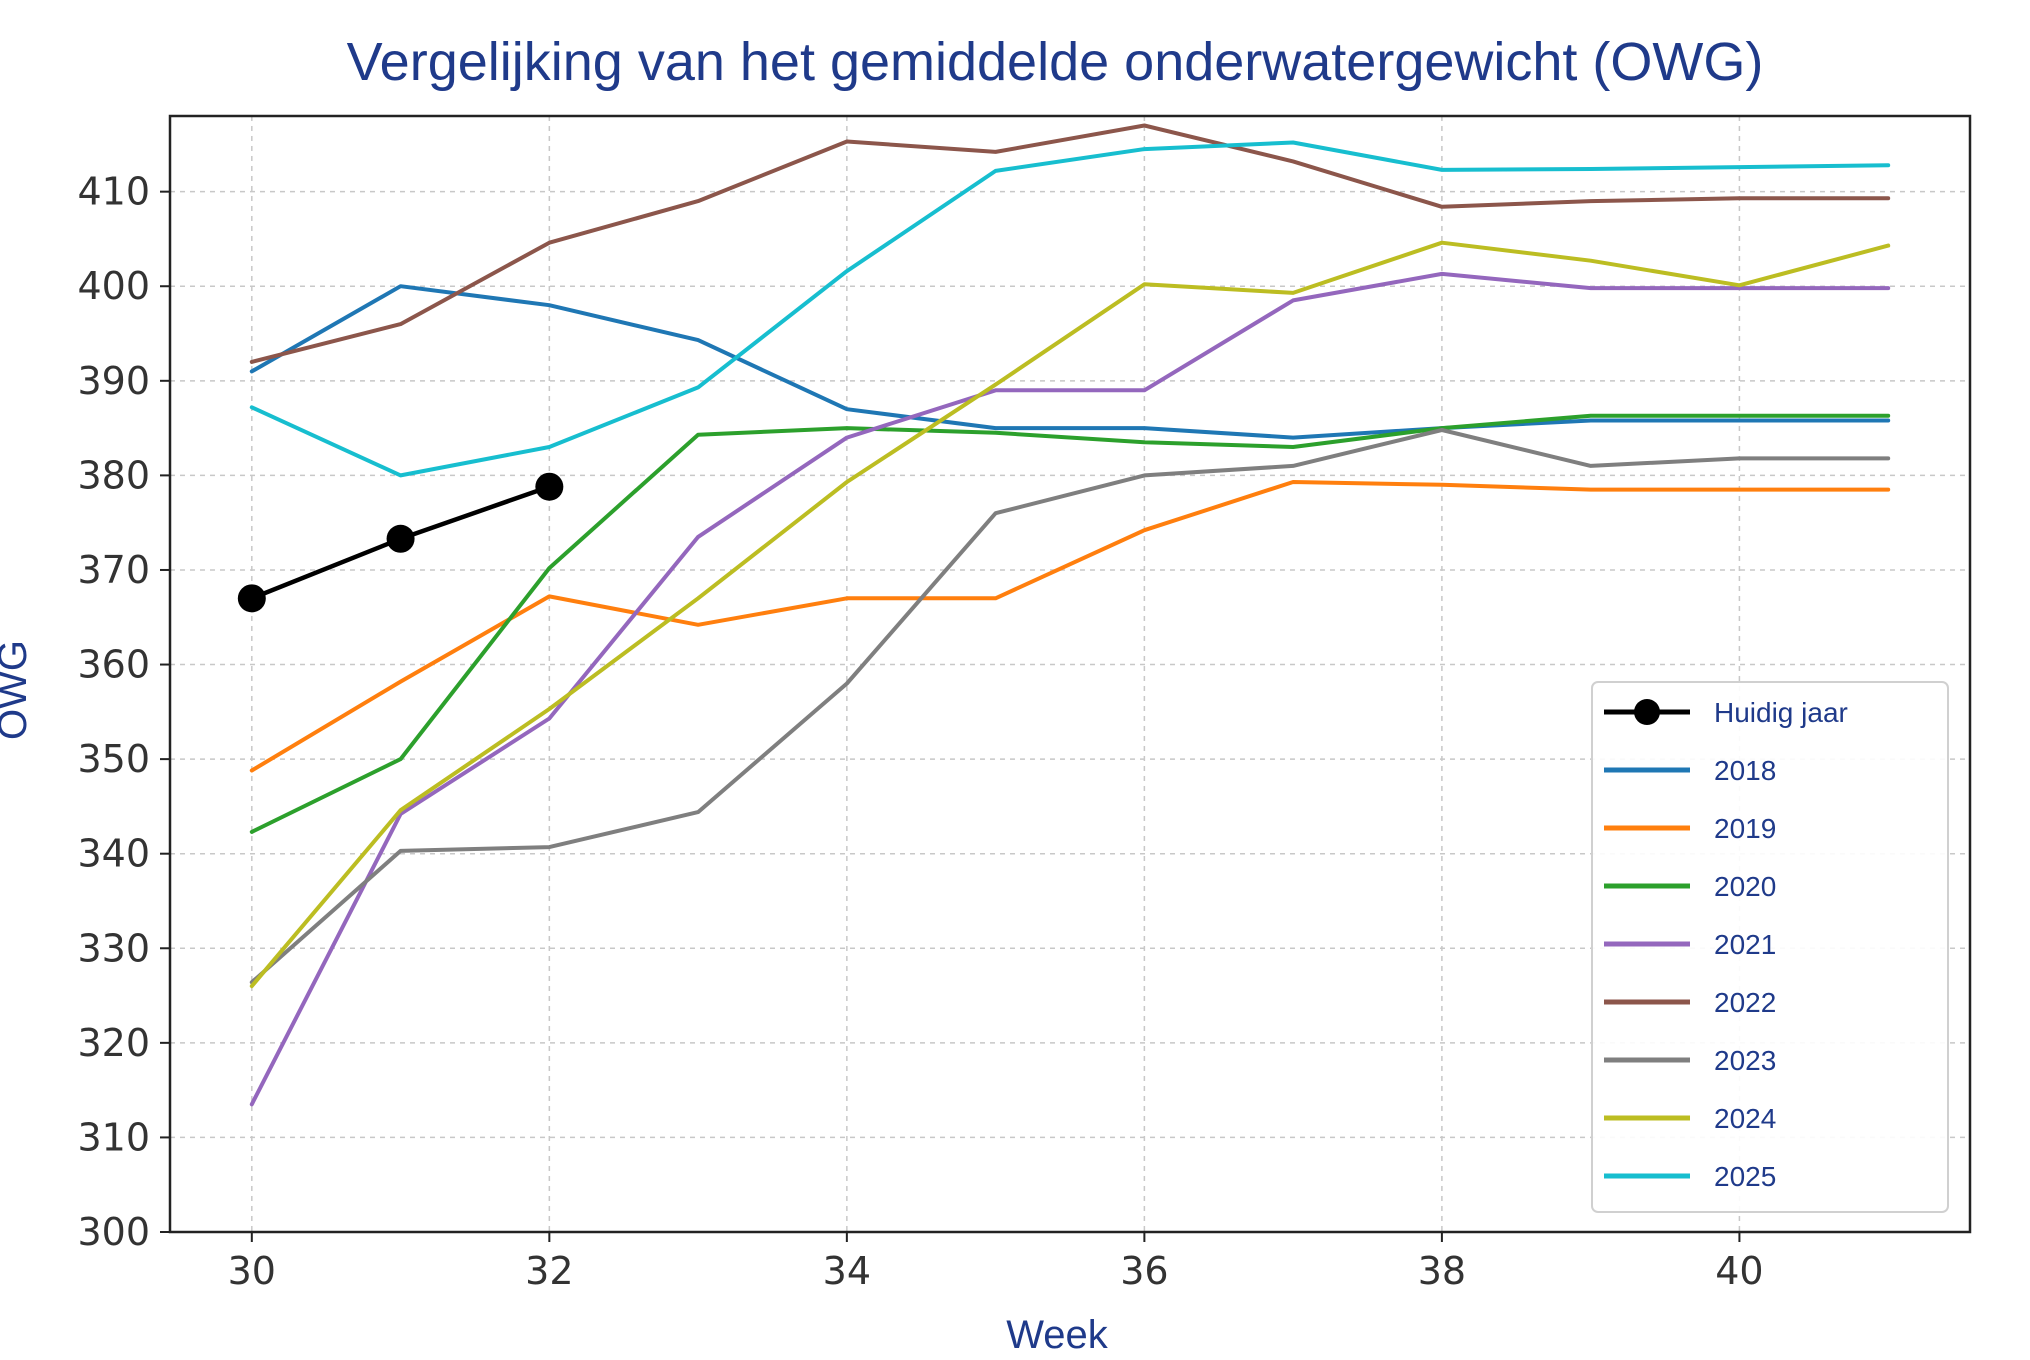 This screenshot has width=2030, height=1360. What do you see at coordinates (1442, 1271) in the screenshot?
I see `x-tick-label: 38` at bounding box center [1442, 1271].